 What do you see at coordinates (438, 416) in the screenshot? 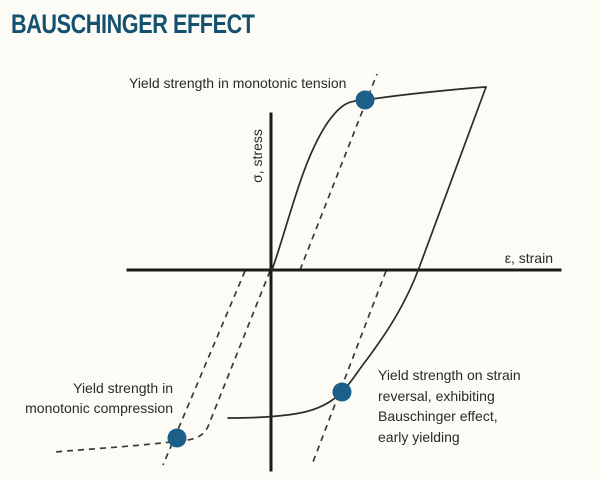
I see `reversal-yield-label-line3: Bauschinger effect,` at bounding box center [438, 416].